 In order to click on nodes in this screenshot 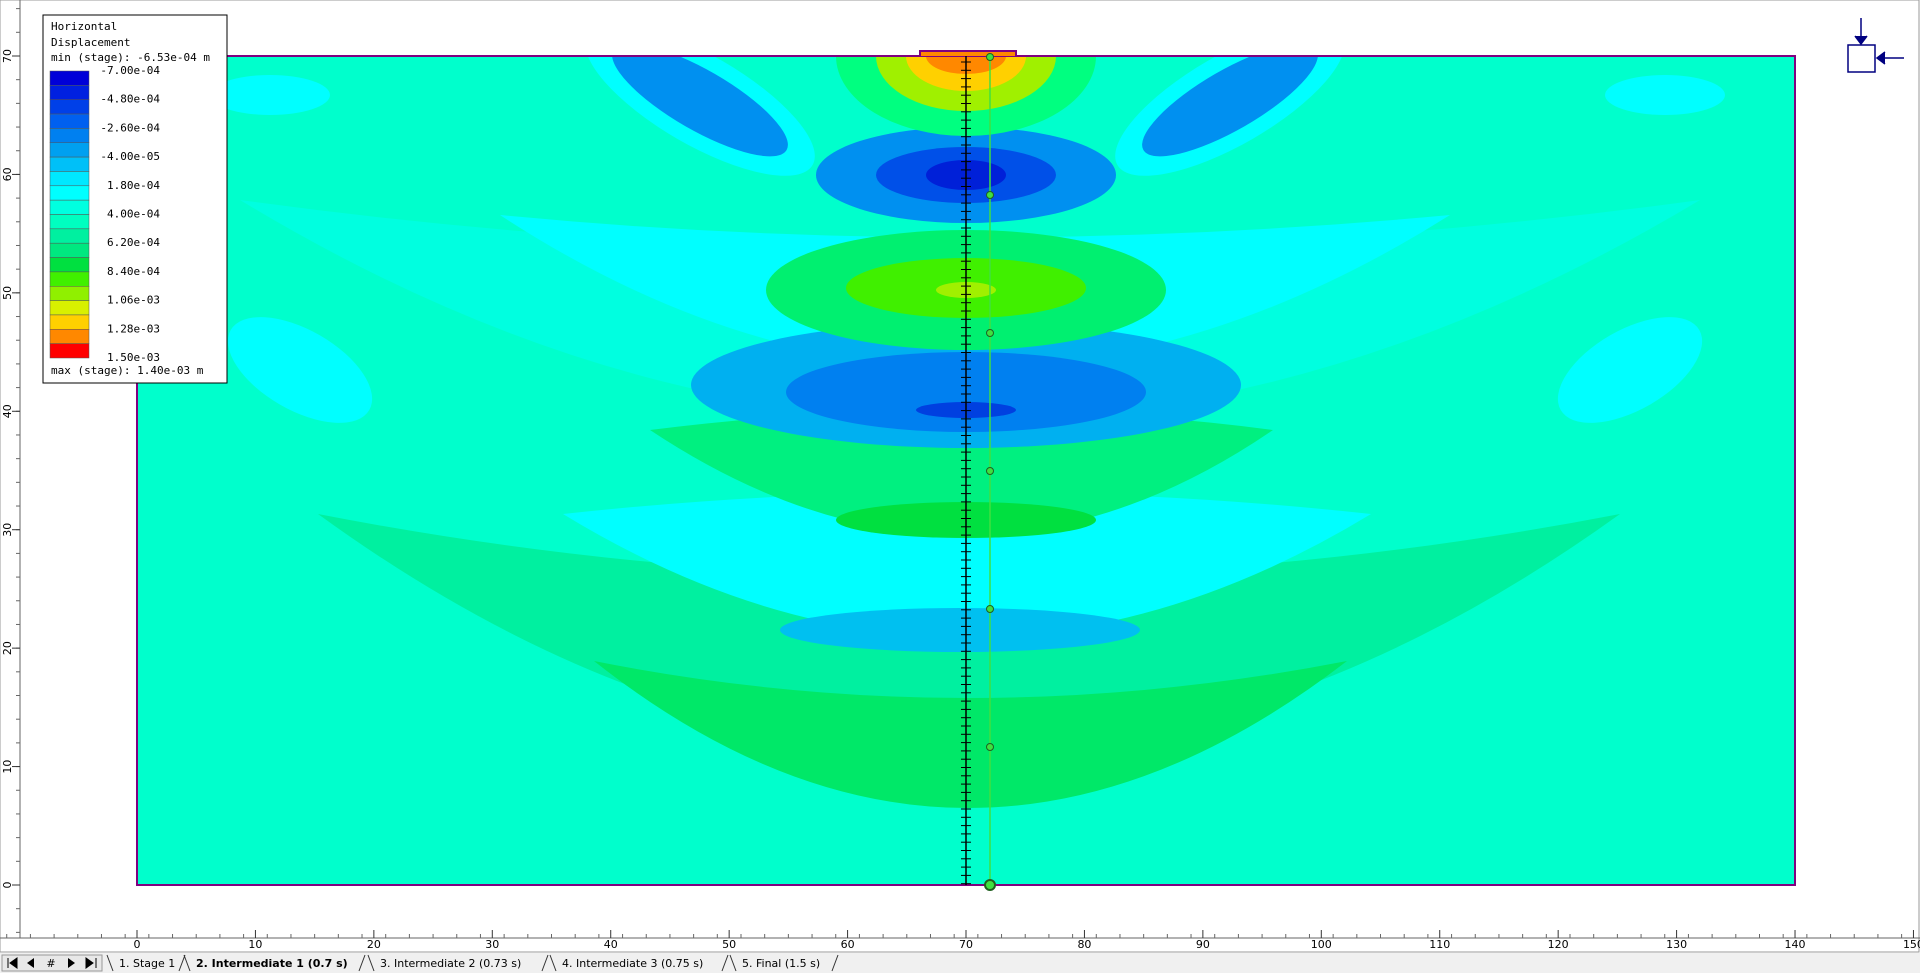, I will do `click(990, 472)`.